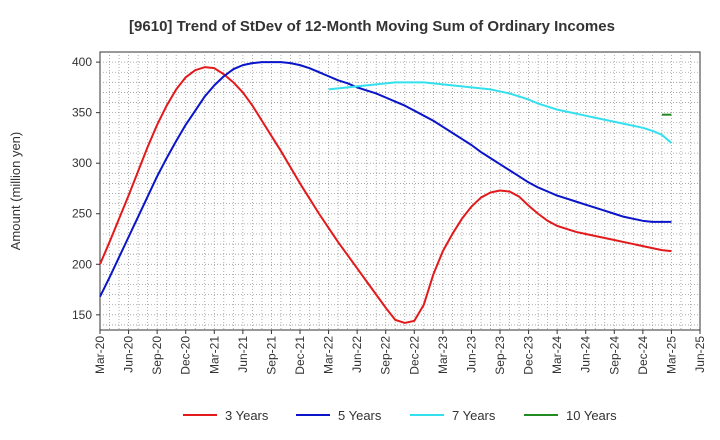 The width and height of the screenshot is (720, 440). I want to click on y-tick-label: 150, so click(82, 315).